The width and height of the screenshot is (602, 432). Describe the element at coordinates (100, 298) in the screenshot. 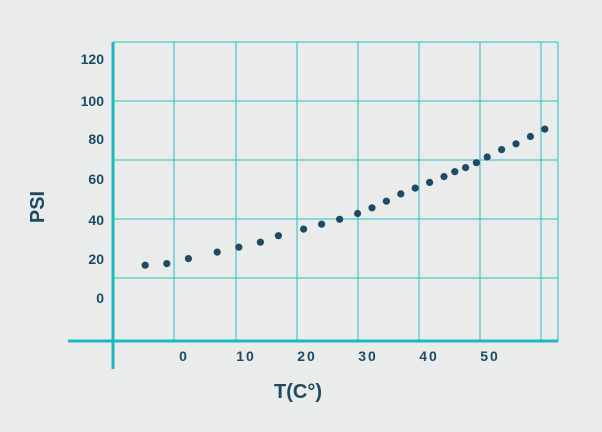

I see `y-tick-label: 0` at that location.